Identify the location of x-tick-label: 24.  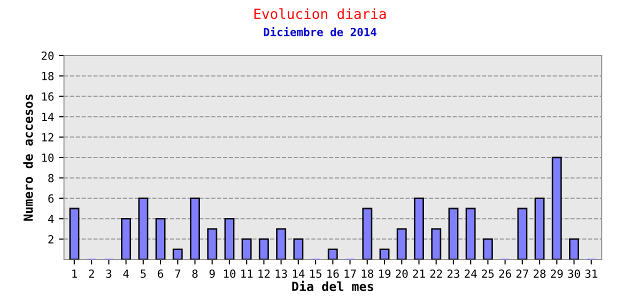
(470, 273).